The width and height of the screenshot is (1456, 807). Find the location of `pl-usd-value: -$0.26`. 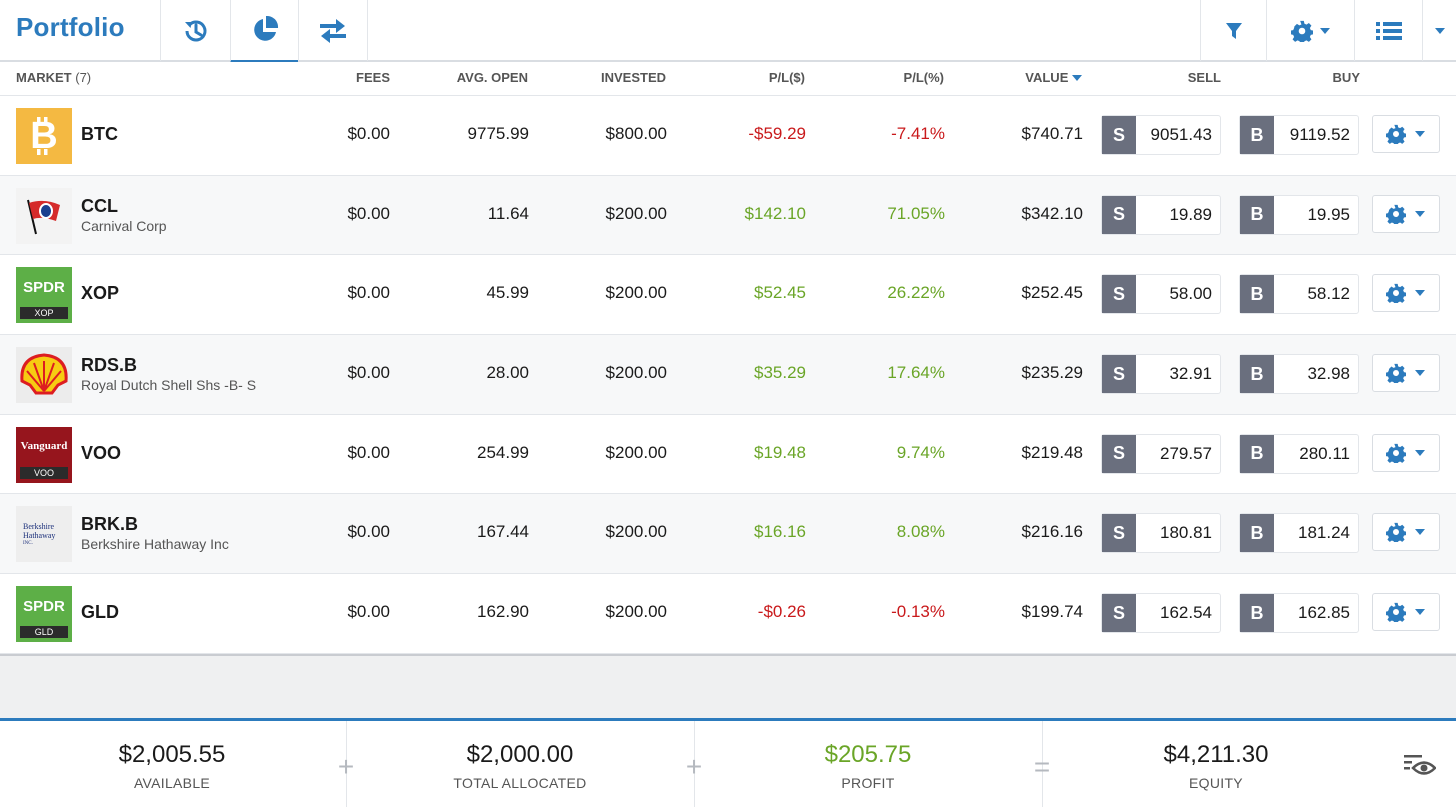

pl-usd-value: -$0.26 is located at coordinates (781, 612).